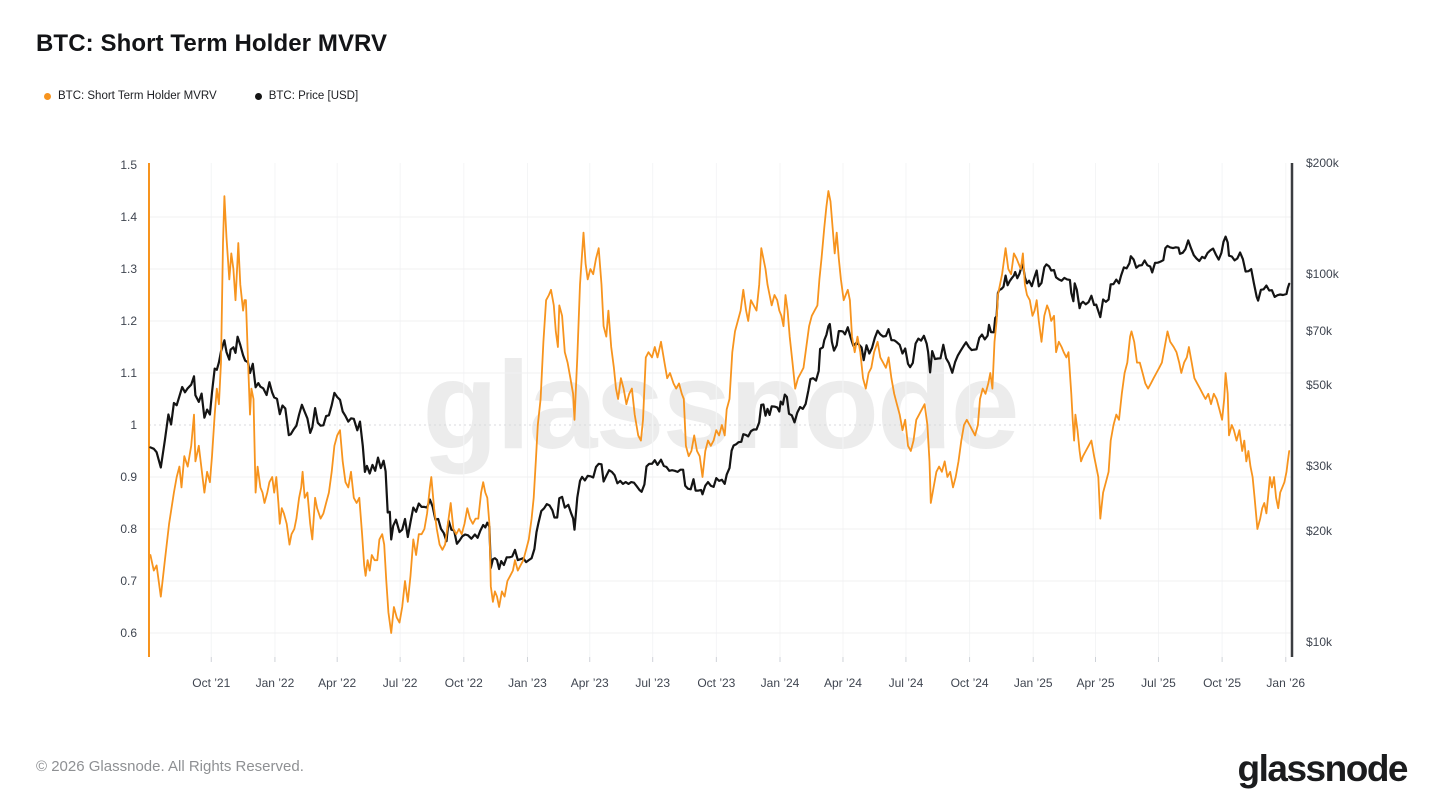  Describe the element at coordinates (128, 477) in the screenshot. I see `left-axis-label: 0.9` at that location.